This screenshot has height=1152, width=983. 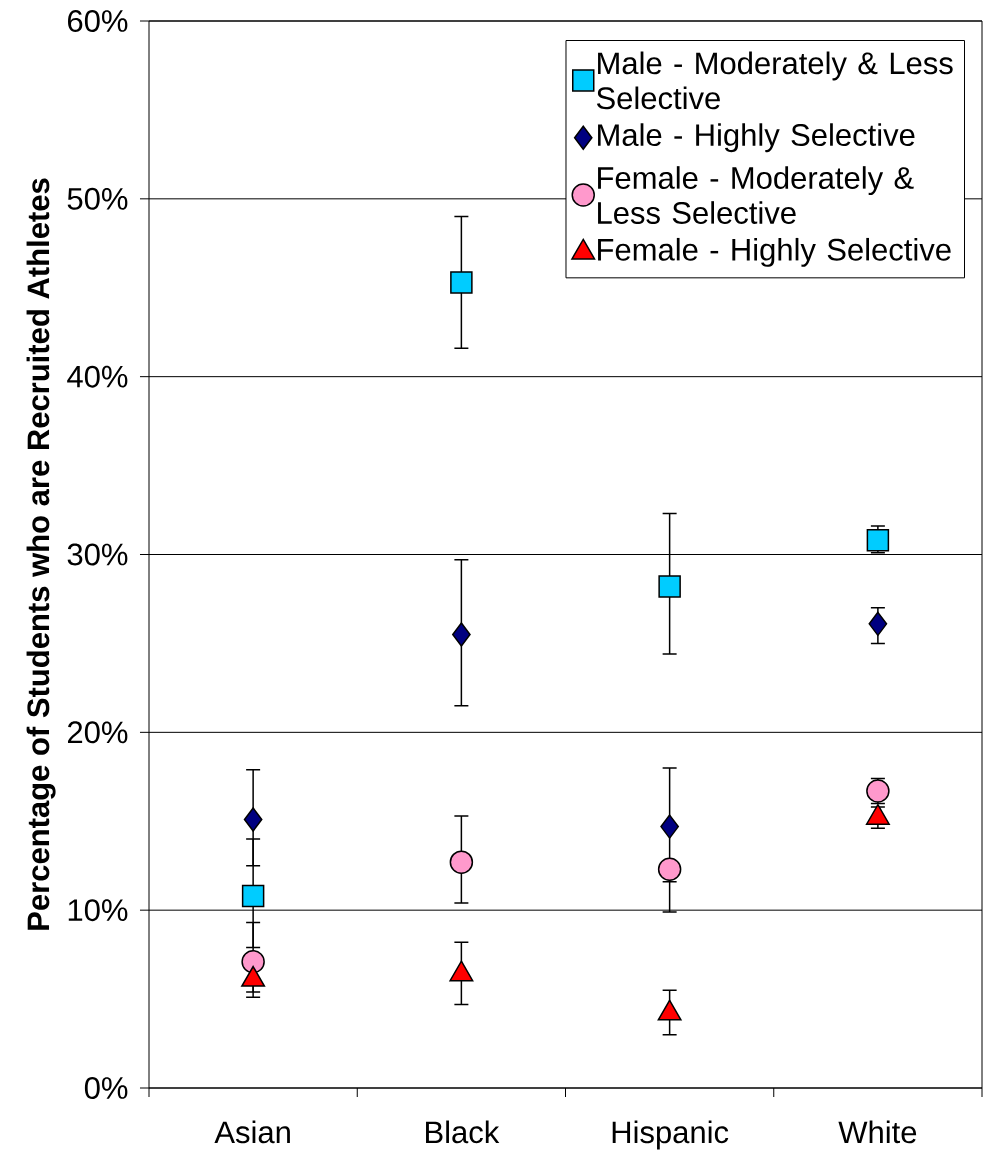 What do you see at coordinates (98, 910) in the screenshot?
I see `y-tick-label: 10%` at bounding box center [98, 910].